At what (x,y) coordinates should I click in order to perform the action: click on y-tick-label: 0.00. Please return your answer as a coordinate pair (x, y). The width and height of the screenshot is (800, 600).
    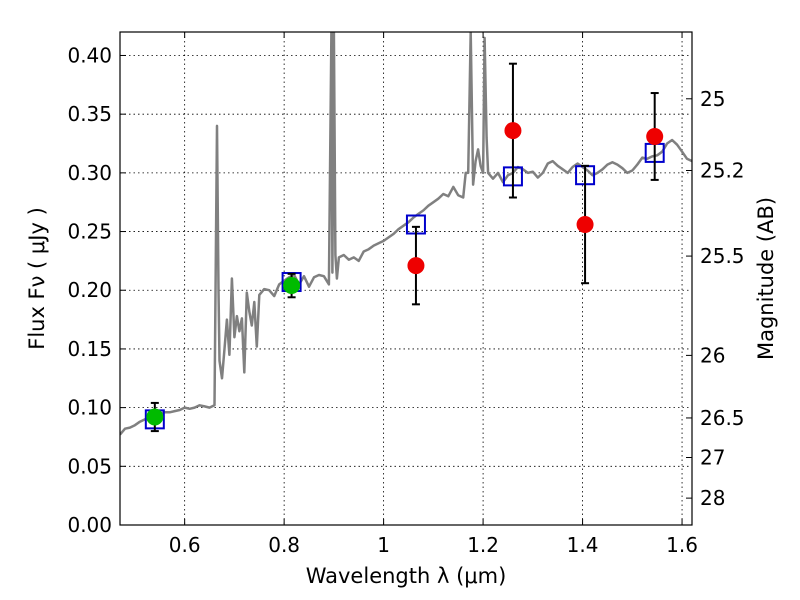
    Looking at the image, I should click on (89, 525).